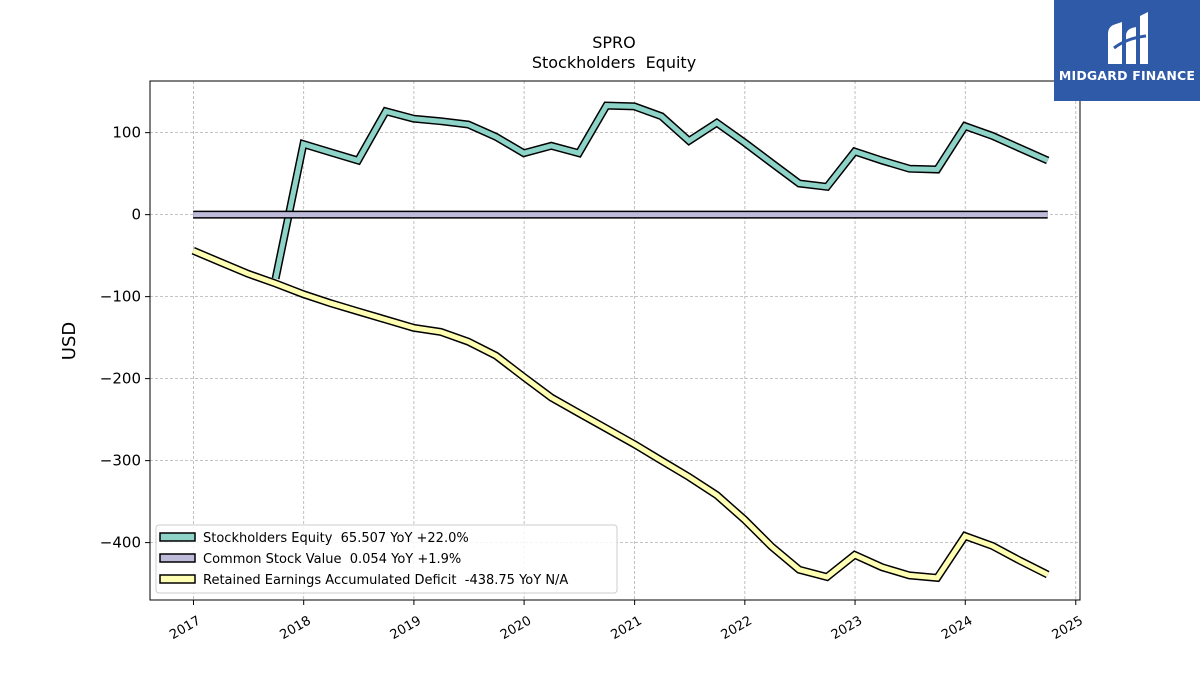  I want to click on x-tick-label: 2018, so click(296, 628).